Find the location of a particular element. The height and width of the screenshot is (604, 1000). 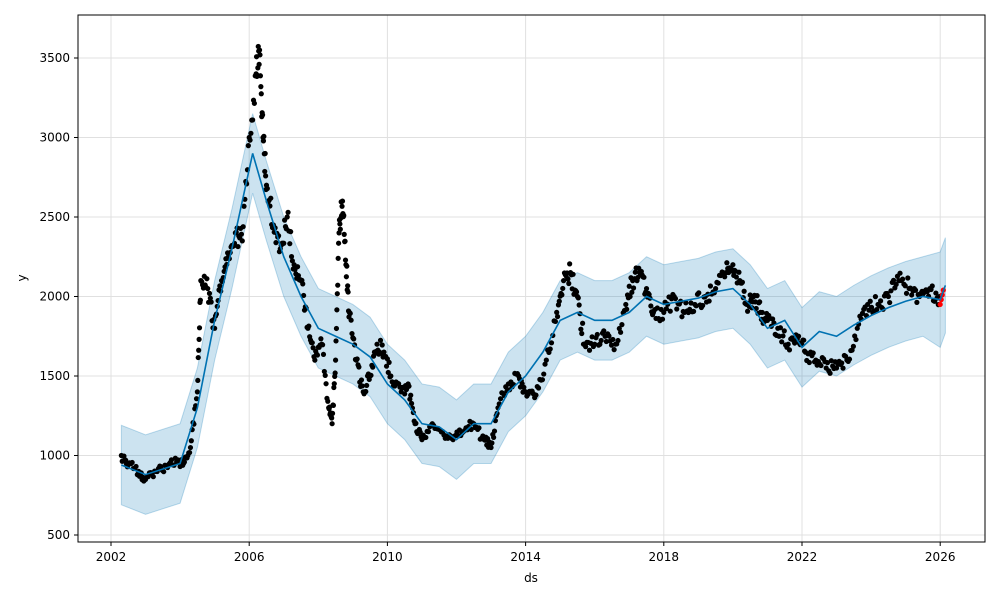

x-tick-label: 2018 is located at coordinates (664, 557).